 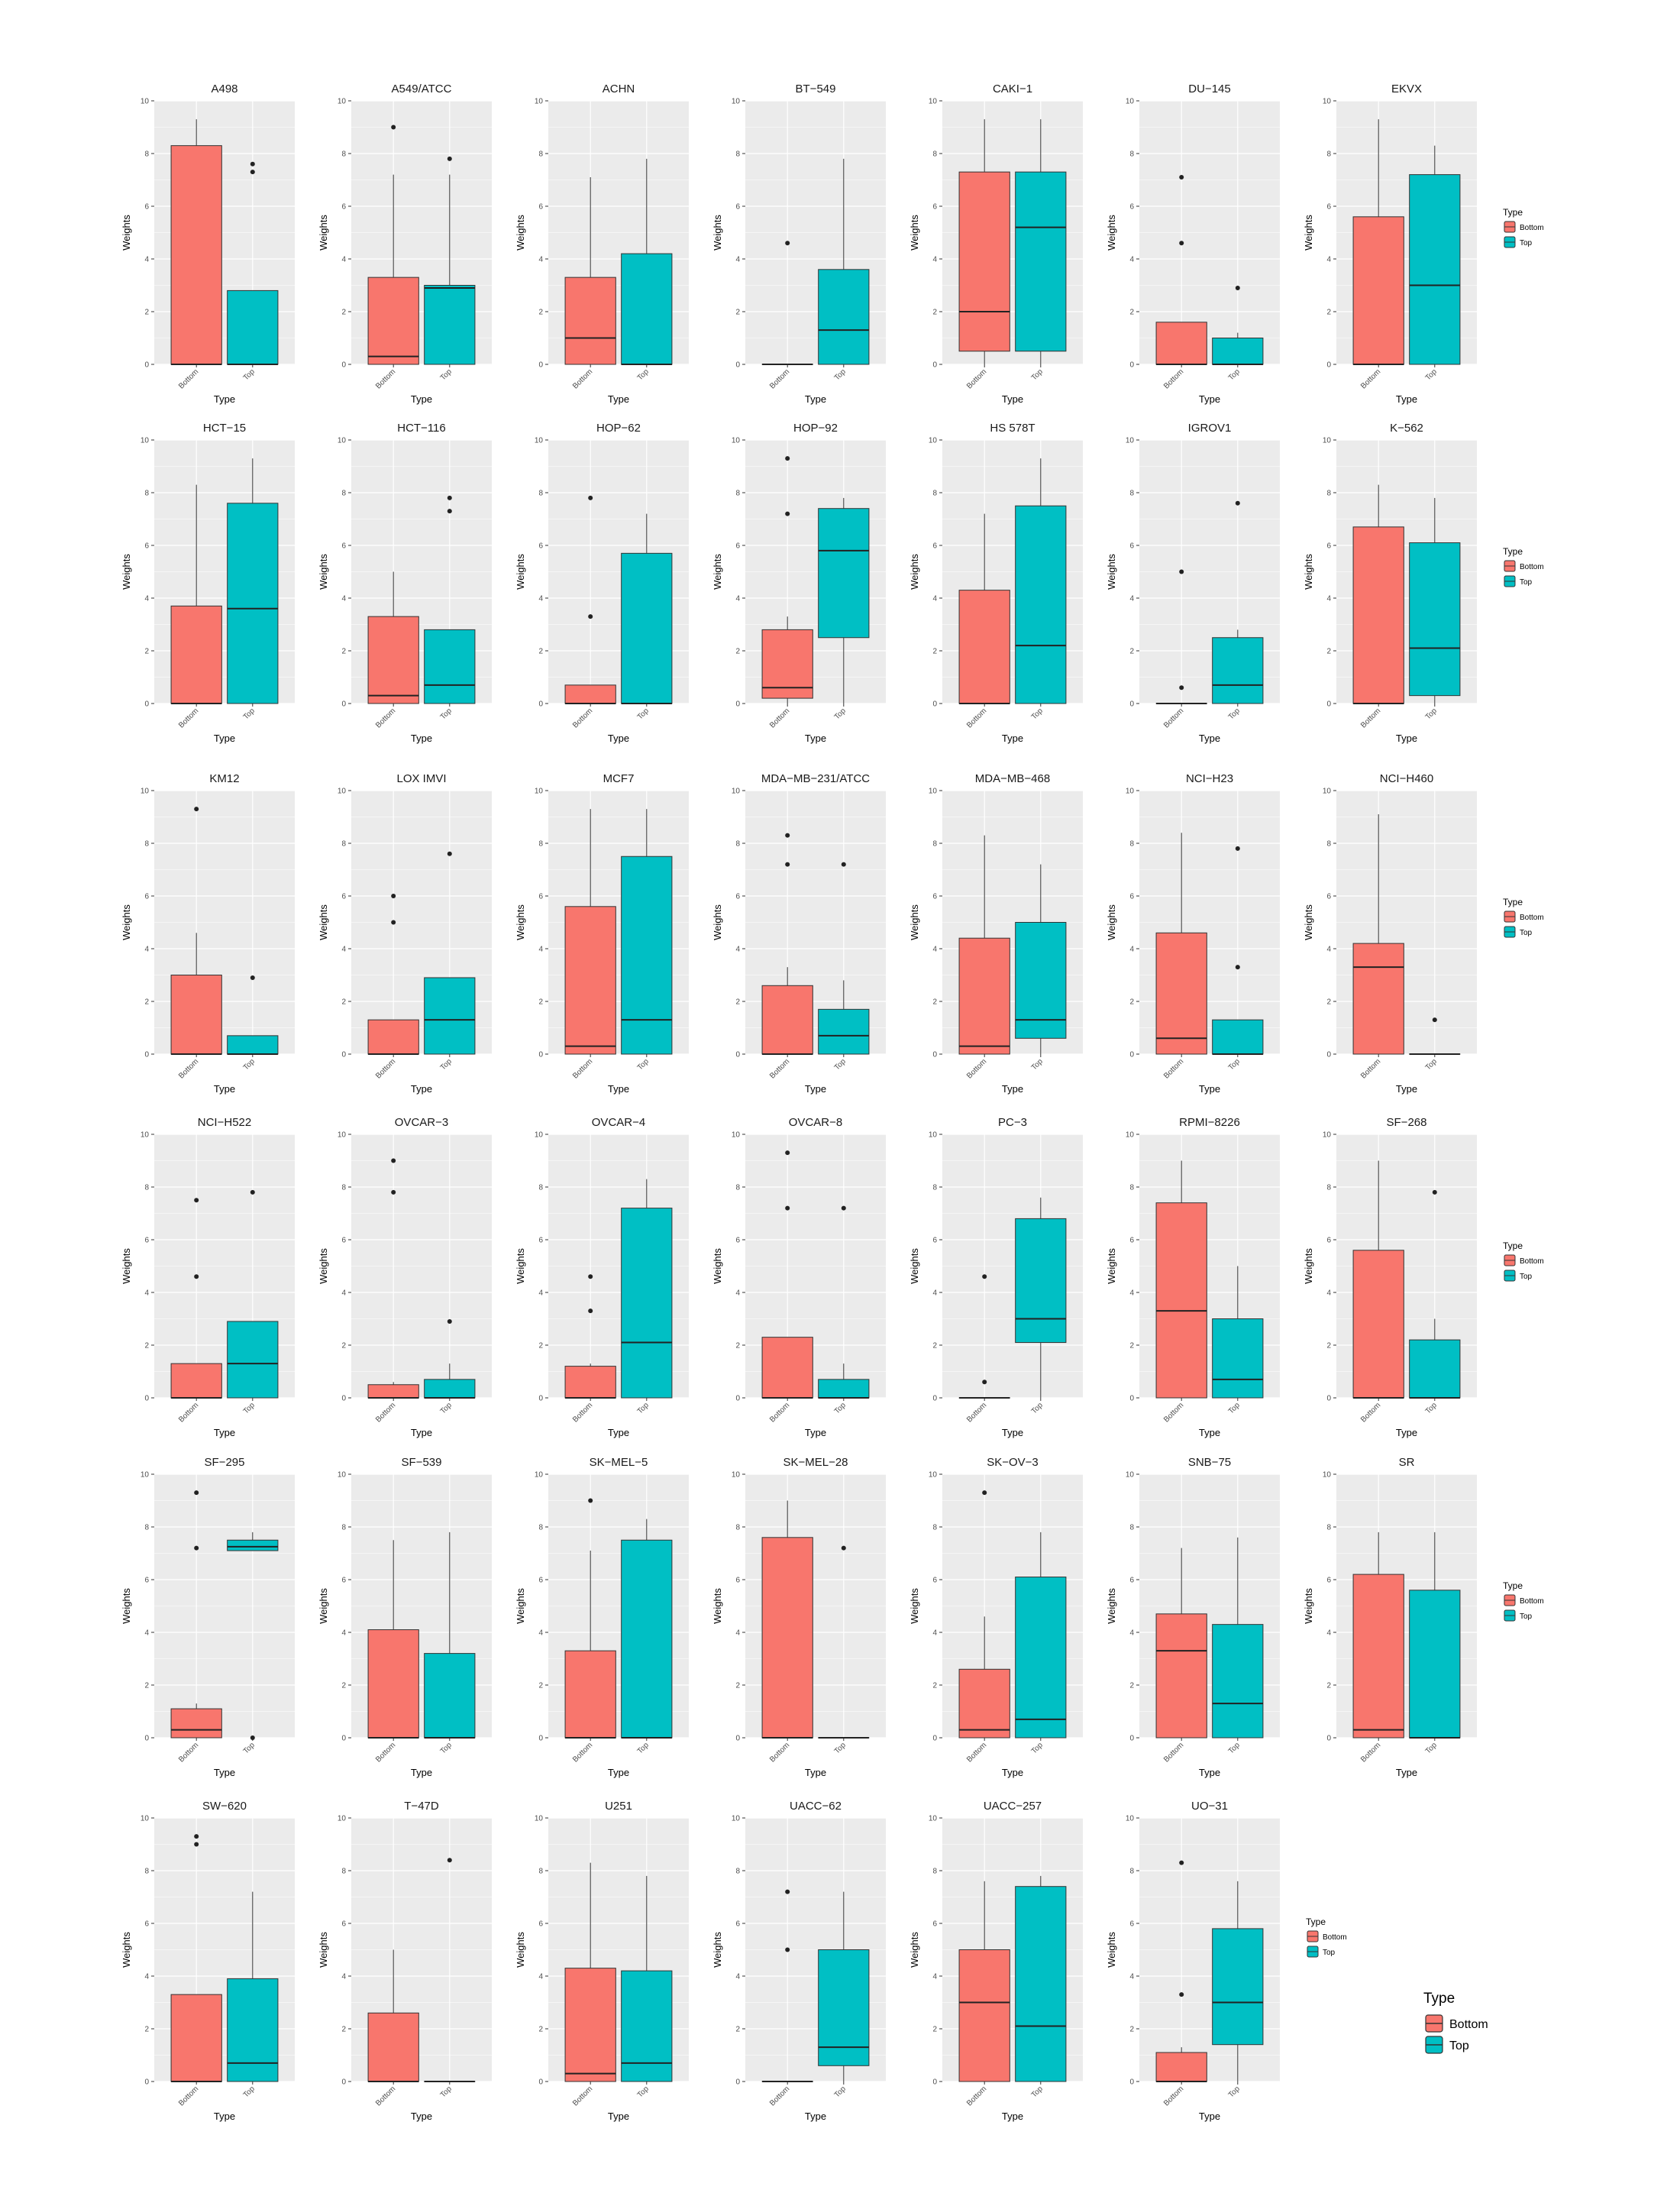 What do you see at coordinates (1012, 88) in the screenshot?
I see `panel-title: CAKI−1` at bounding box center [1012, 88].